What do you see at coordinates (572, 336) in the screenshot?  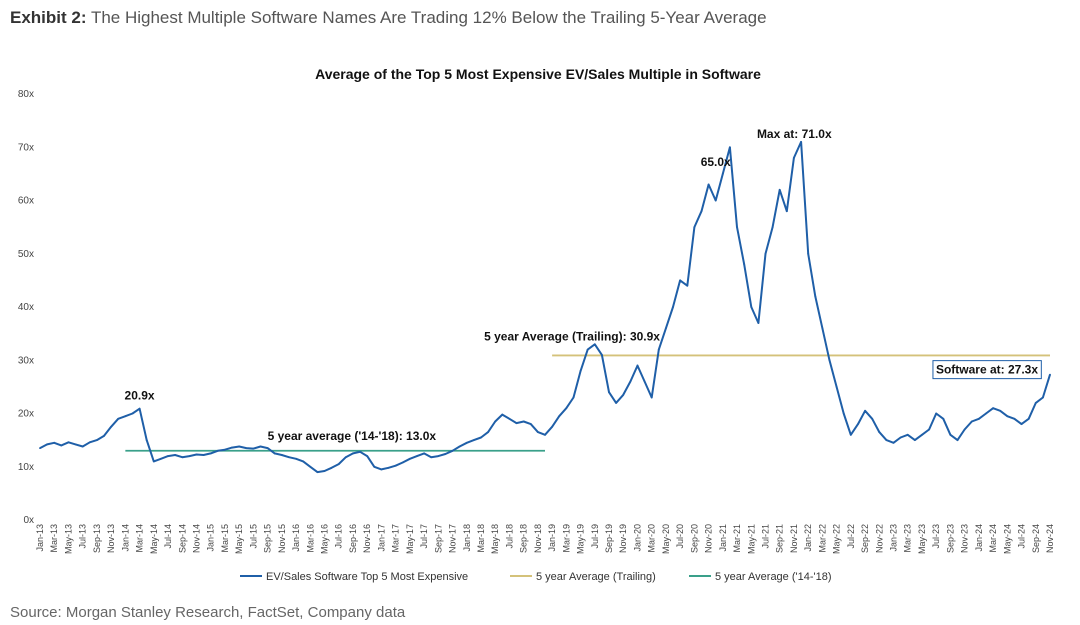 I see `annotation-label: 5 year Average (Trailing): 30.9x` at bounding box center [572, 336].